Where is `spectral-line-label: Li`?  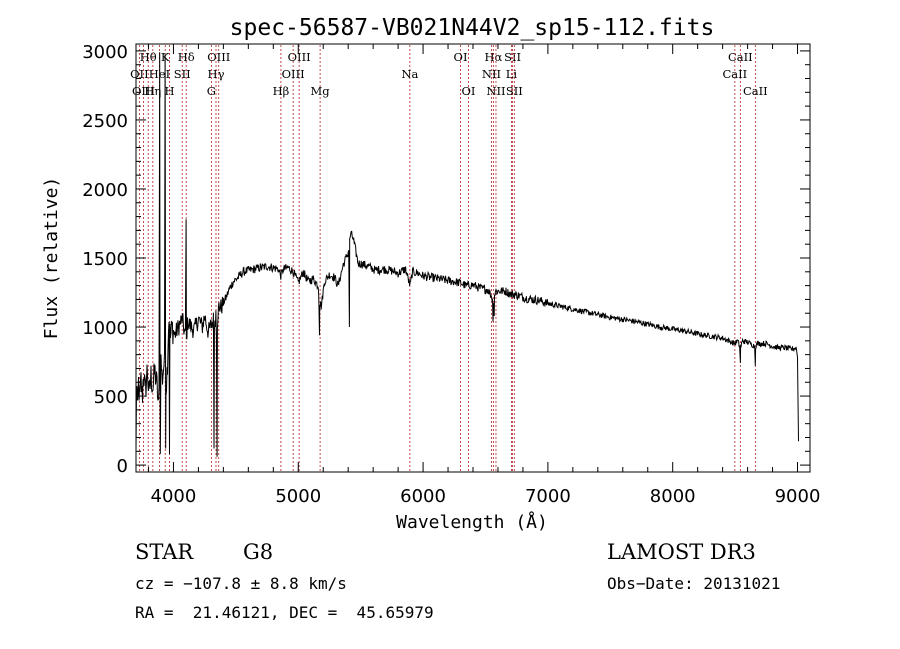 spectral-line-label: Li is located at coordinates (512, 74).